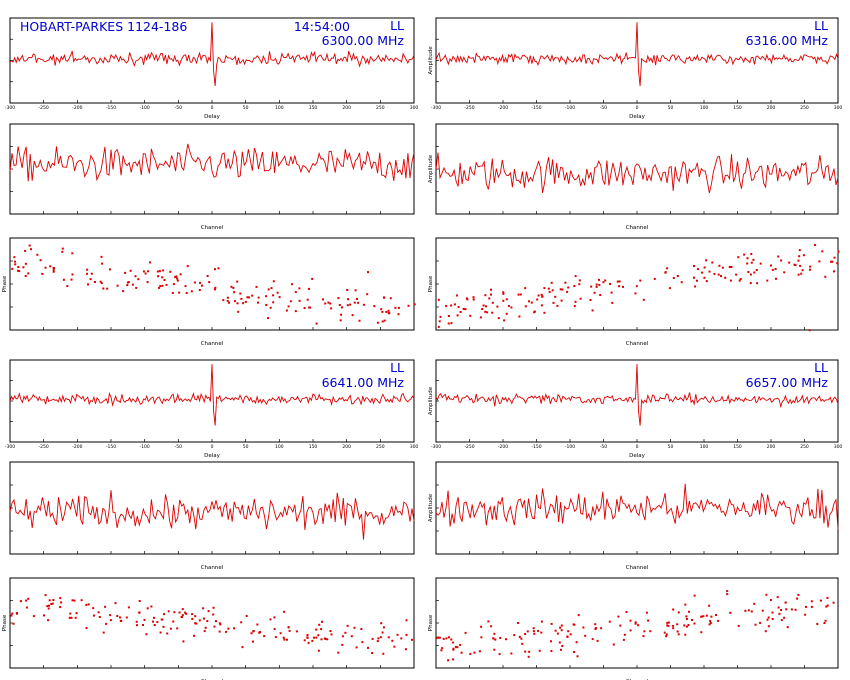 The width and height of the screenshot is (850, 680). Describe the element at coordinates (821, 25) in the screenshot. I see `polarization-label: LL` at that location.